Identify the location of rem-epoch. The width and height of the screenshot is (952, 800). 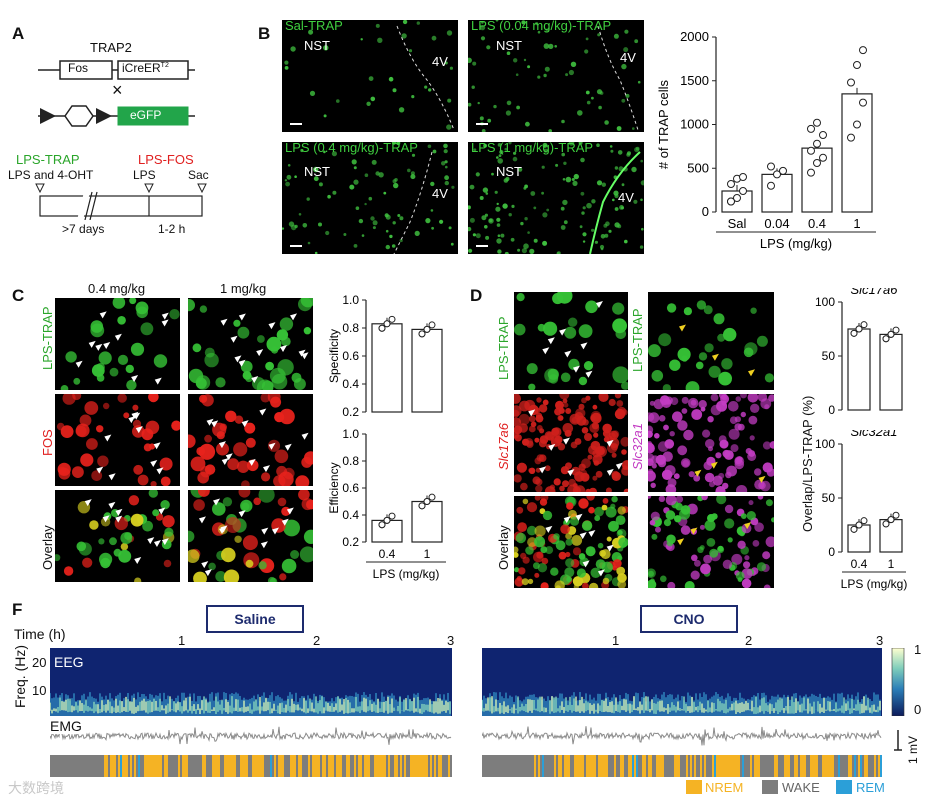
(637, 766).